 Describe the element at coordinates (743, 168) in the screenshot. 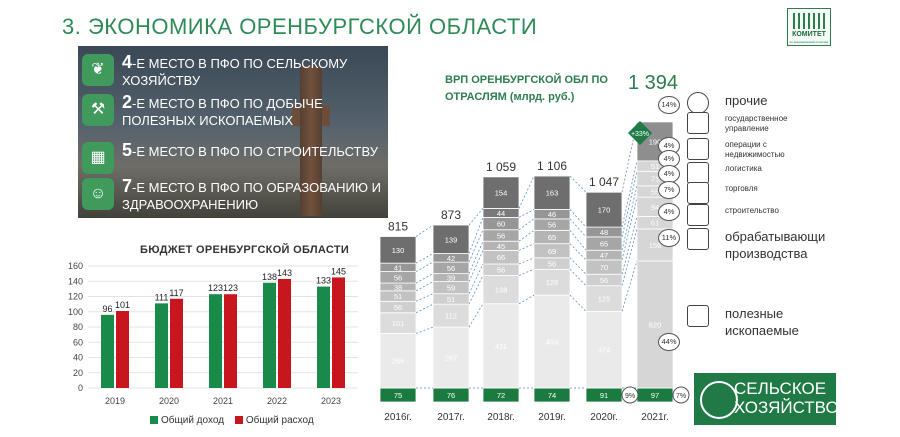

I see `sector-label: логистика` at that location.